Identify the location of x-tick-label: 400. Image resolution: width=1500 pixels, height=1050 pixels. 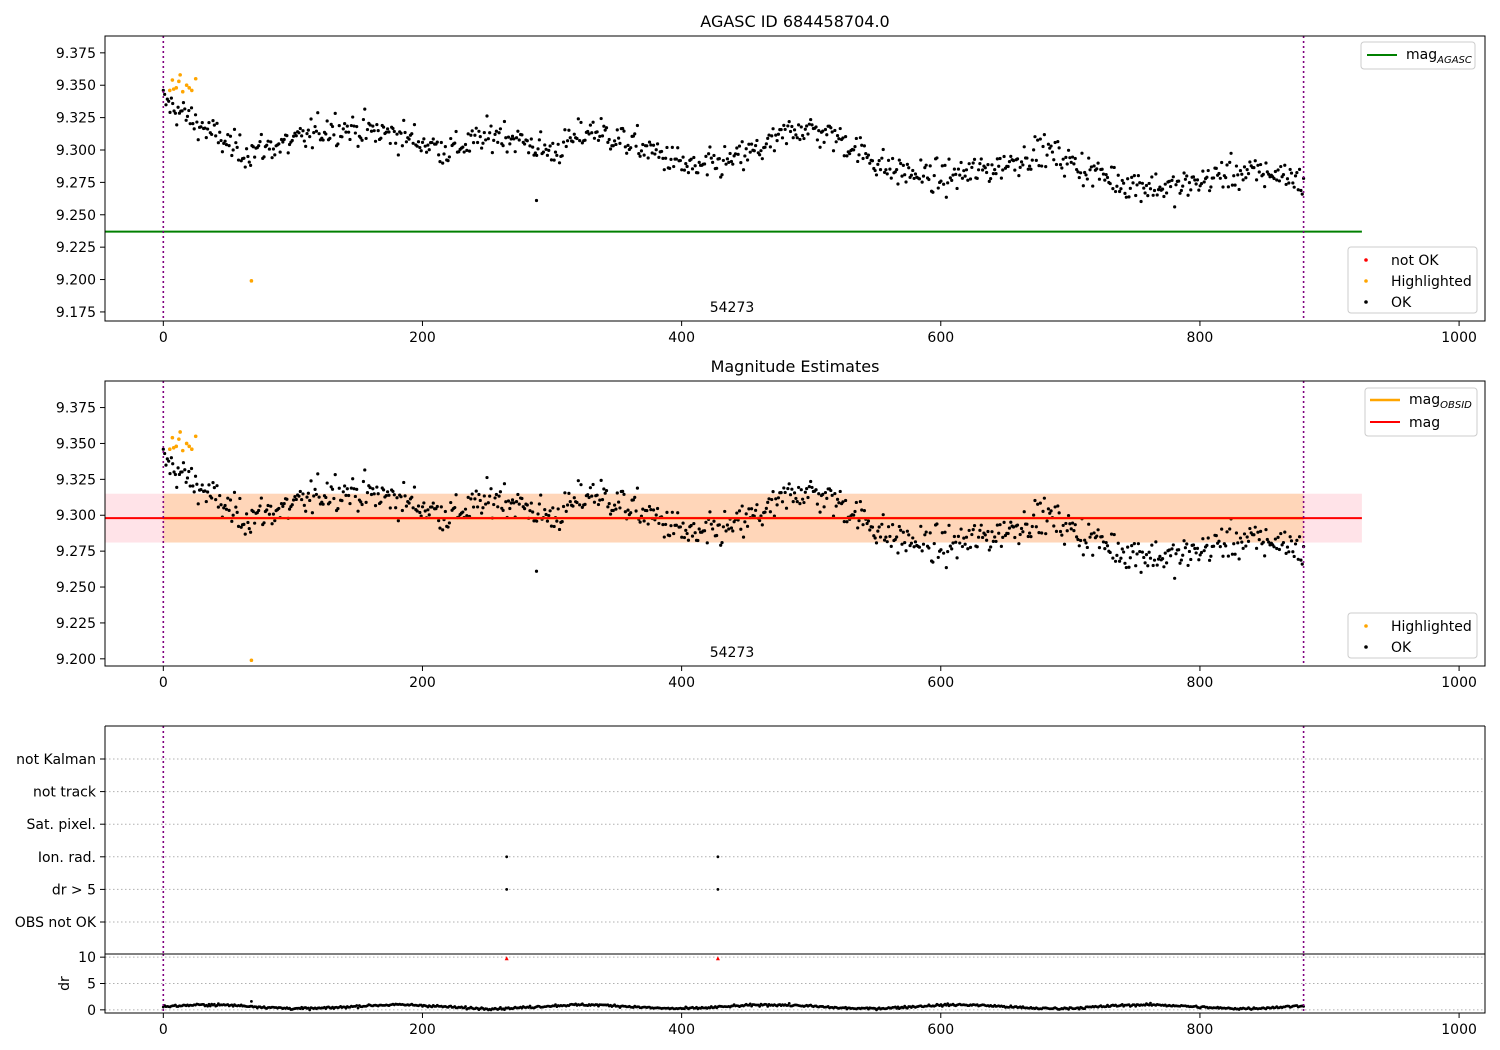
(681, 338).